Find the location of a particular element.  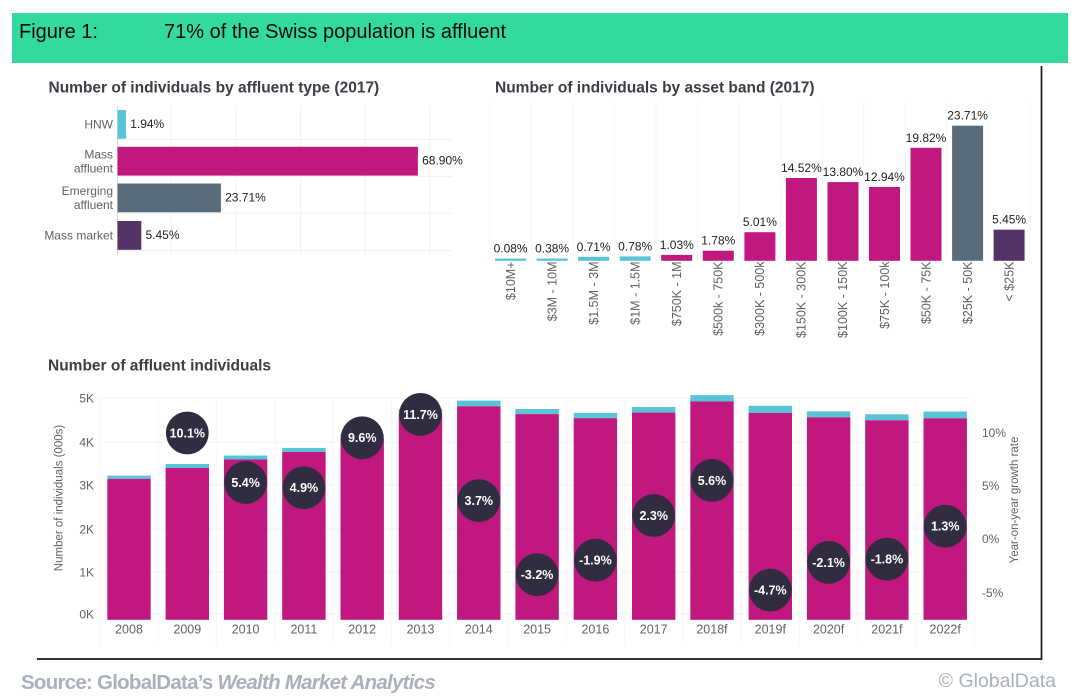

svg-text: $150K - 300K is located at coordinates (802, 299).